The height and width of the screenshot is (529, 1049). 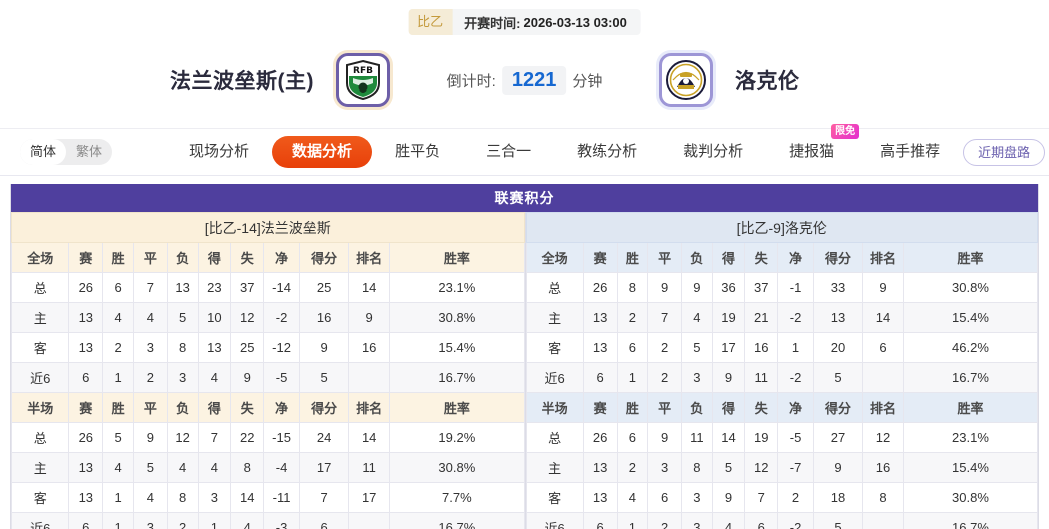 What do you see at coordinates (524, 80) in the screenshot?
I see `countdown: 倒计时: 1221 分钟` at bounding box center [524, 80].